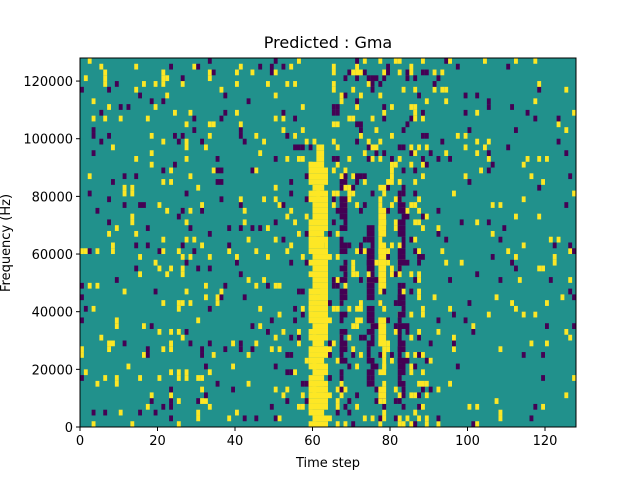 The height and width of the screenshot is (480, 640). What do you see at coordinates (390, 441) in the screenshot?
I see `x-tick-label: 80` at bounding box center [390, 441].